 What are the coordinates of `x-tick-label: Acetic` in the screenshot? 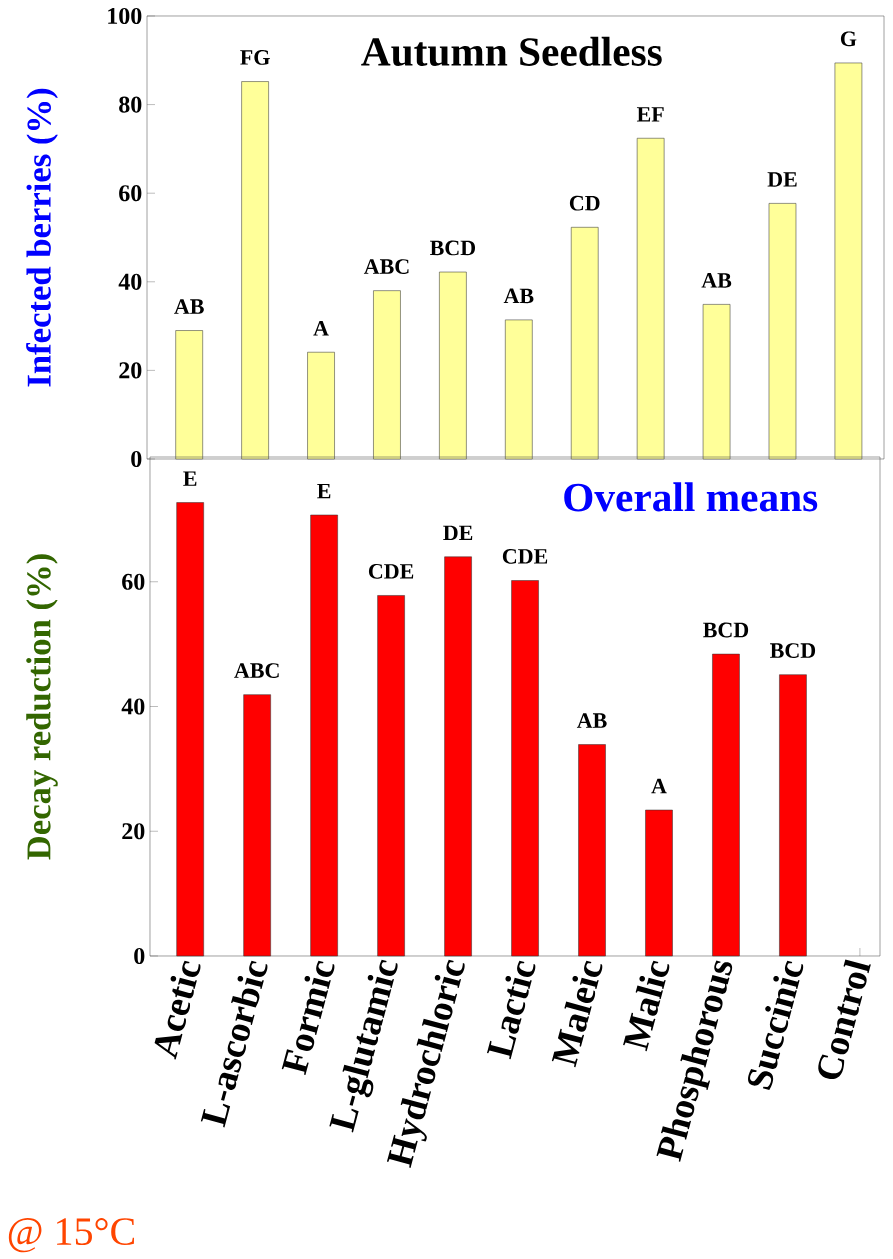 It's located at (177, 1010).